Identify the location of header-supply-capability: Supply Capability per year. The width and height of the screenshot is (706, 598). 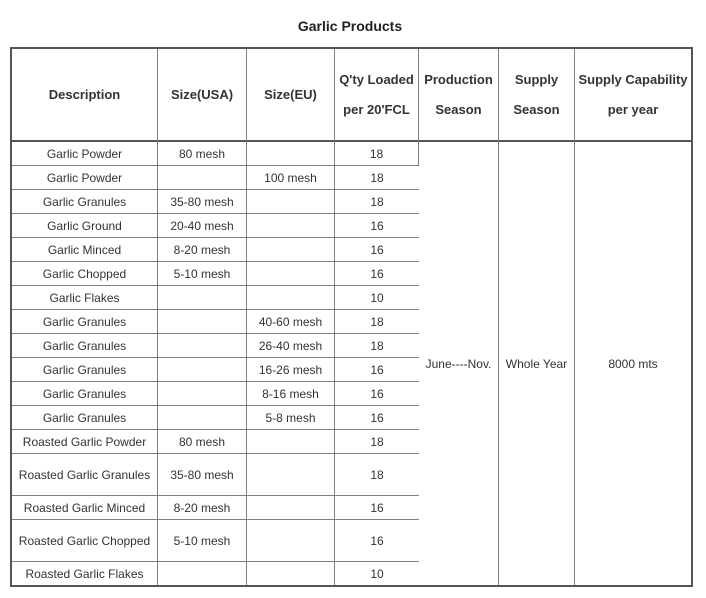
(633, 95).